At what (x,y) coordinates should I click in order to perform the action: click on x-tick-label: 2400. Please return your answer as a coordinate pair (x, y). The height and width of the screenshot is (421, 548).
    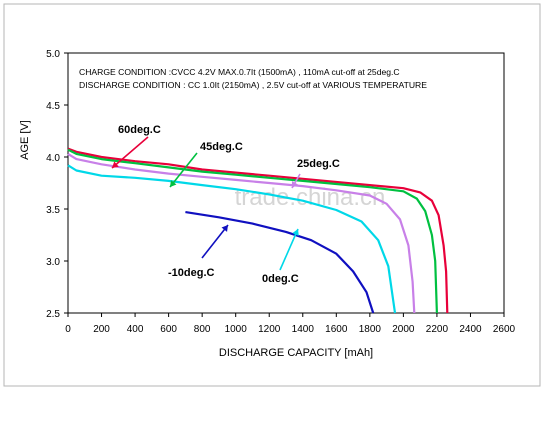
    Looking at the image, I should click on (470, 329).